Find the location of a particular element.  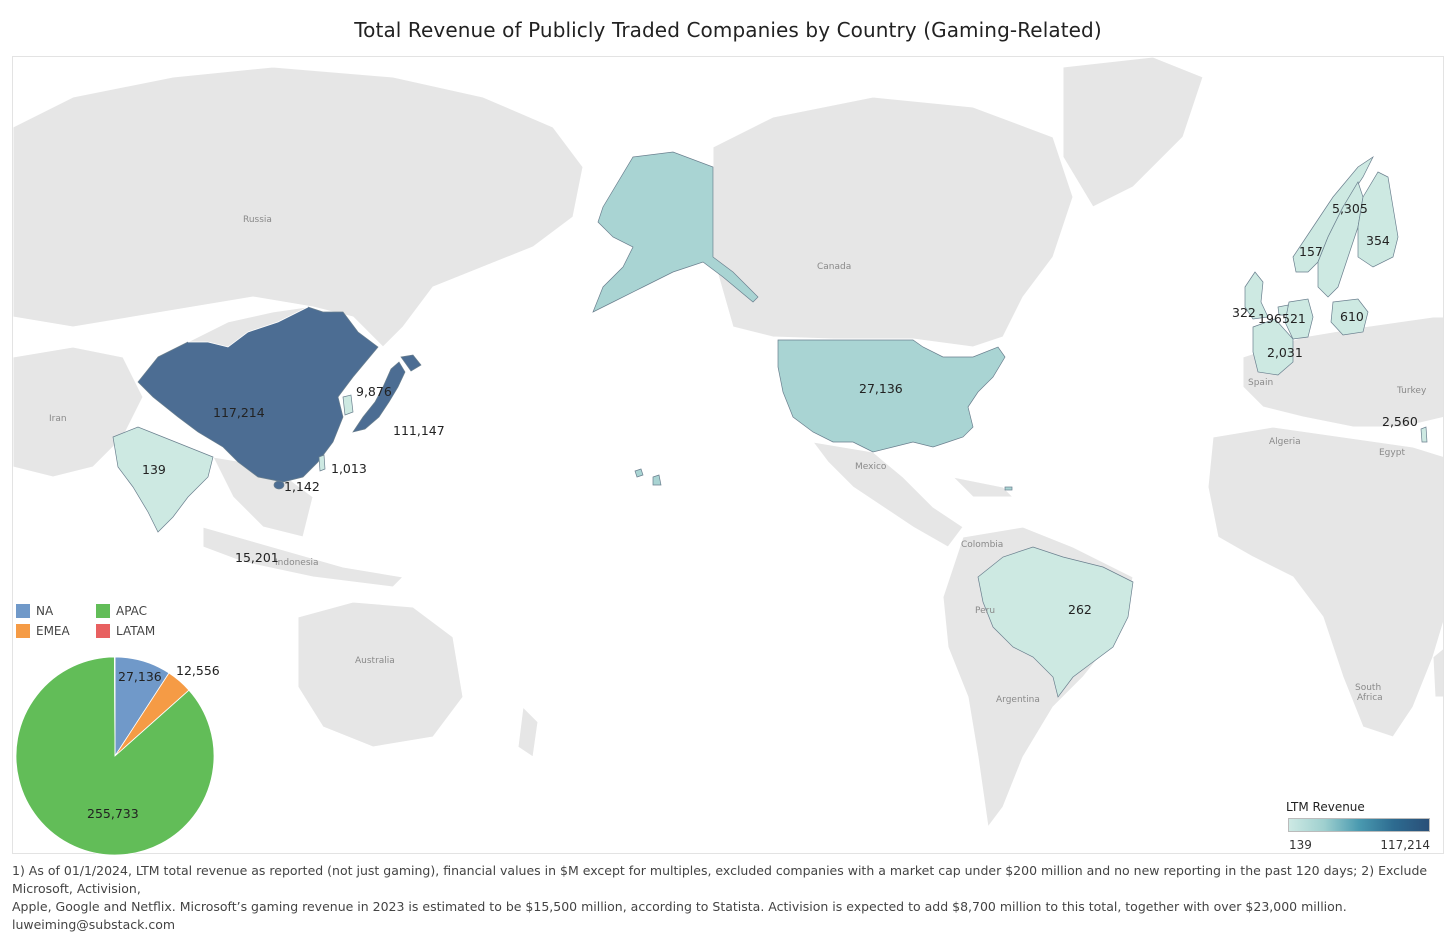

ltm-gradient-bar is located at coordinates (1359, 825).